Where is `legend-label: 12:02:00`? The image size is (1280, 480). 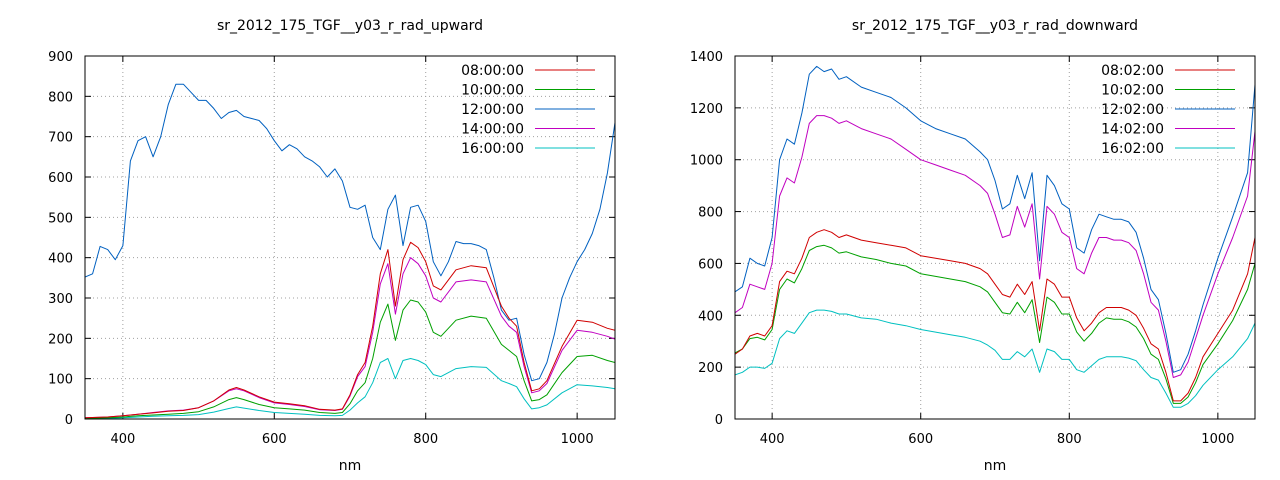 legend-label: 12:02:00 is located at coordinates (1132, 110).